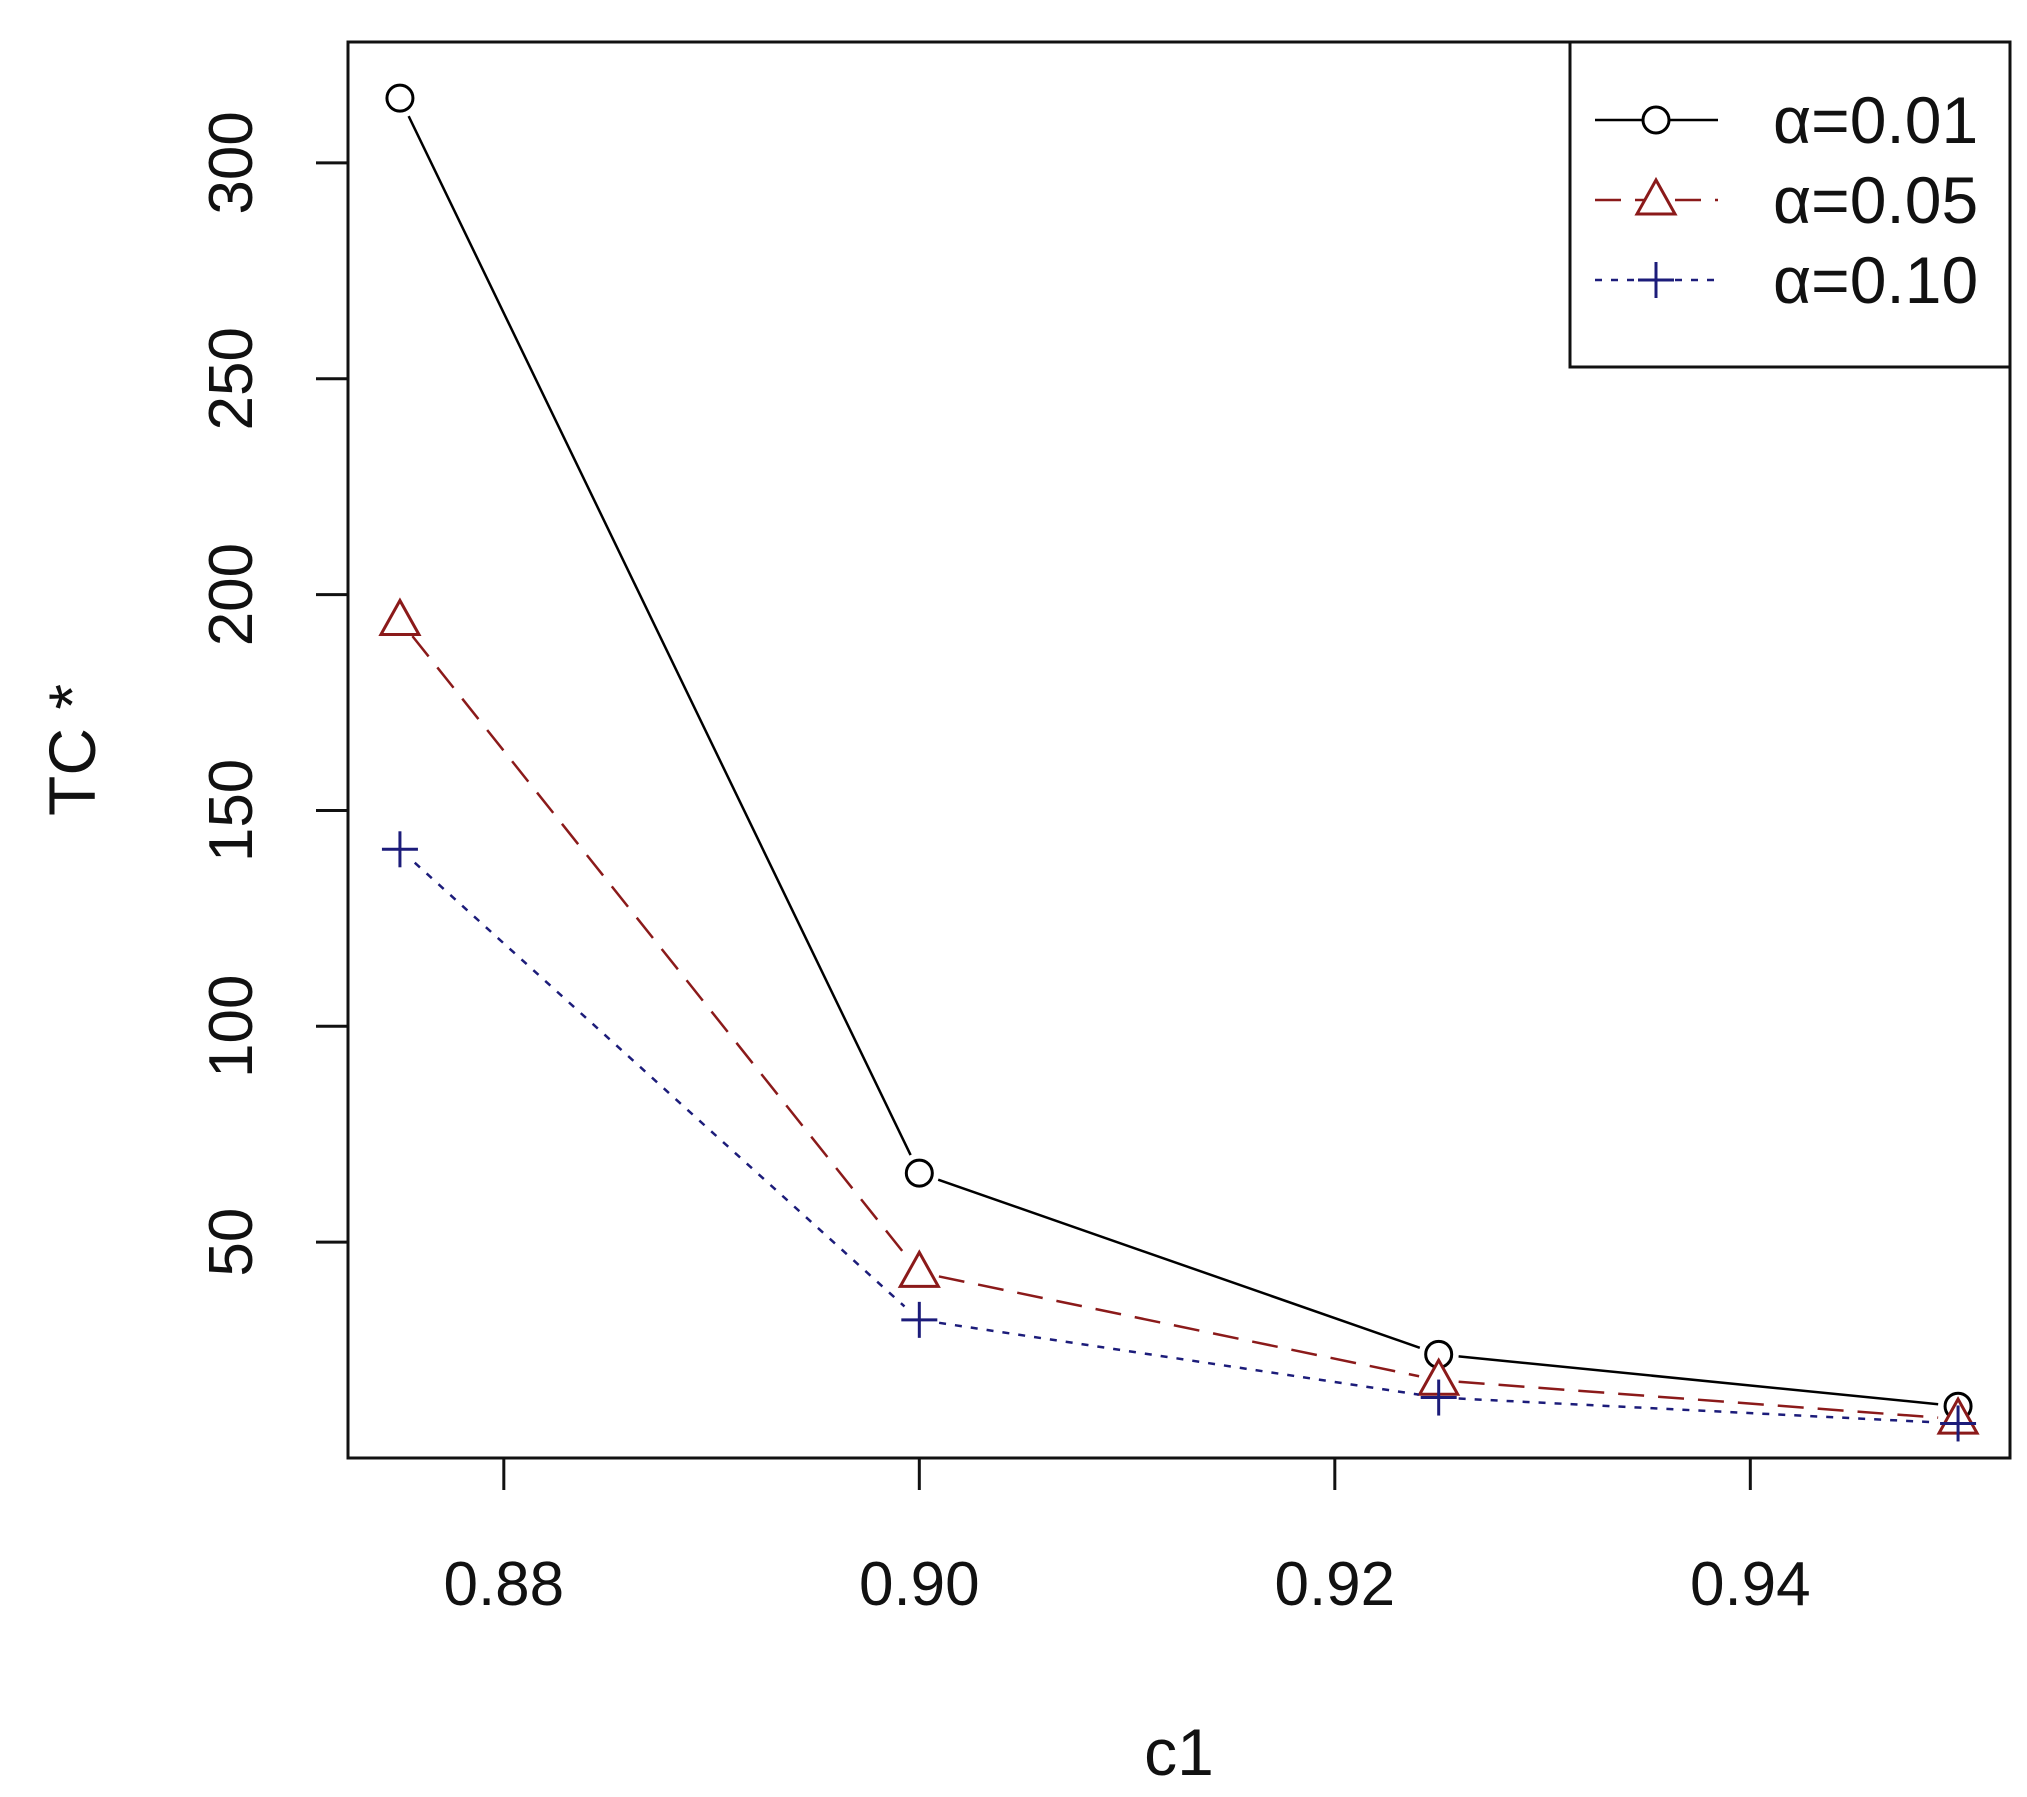 The image size is (2027, 1797). I want to click on legend-item-1: α=0.01, so click(1786, 120).